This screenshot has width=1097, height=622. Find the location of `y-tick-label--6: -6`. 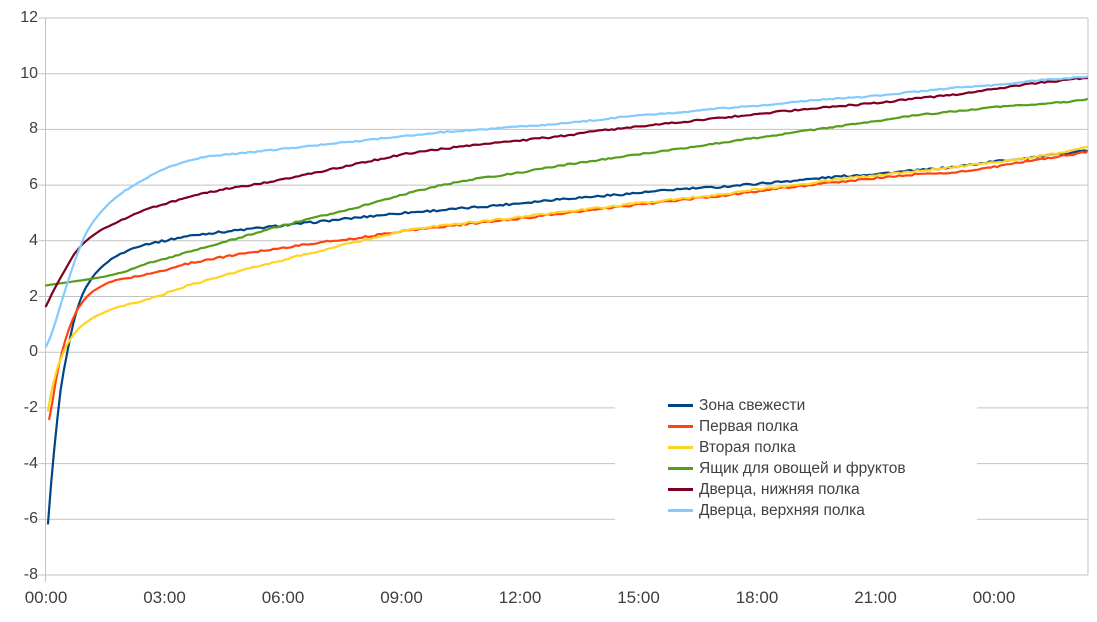

y-tick-label--6: -6 is located at coordinates (30, 519).